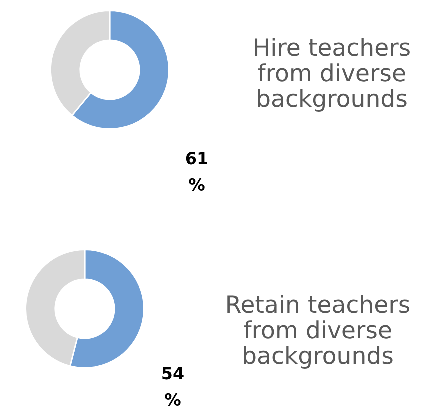 This screenshot has height=419, width=433. I want to click on text: Retain teachers from diverse backgrounds, so click(319, 332).